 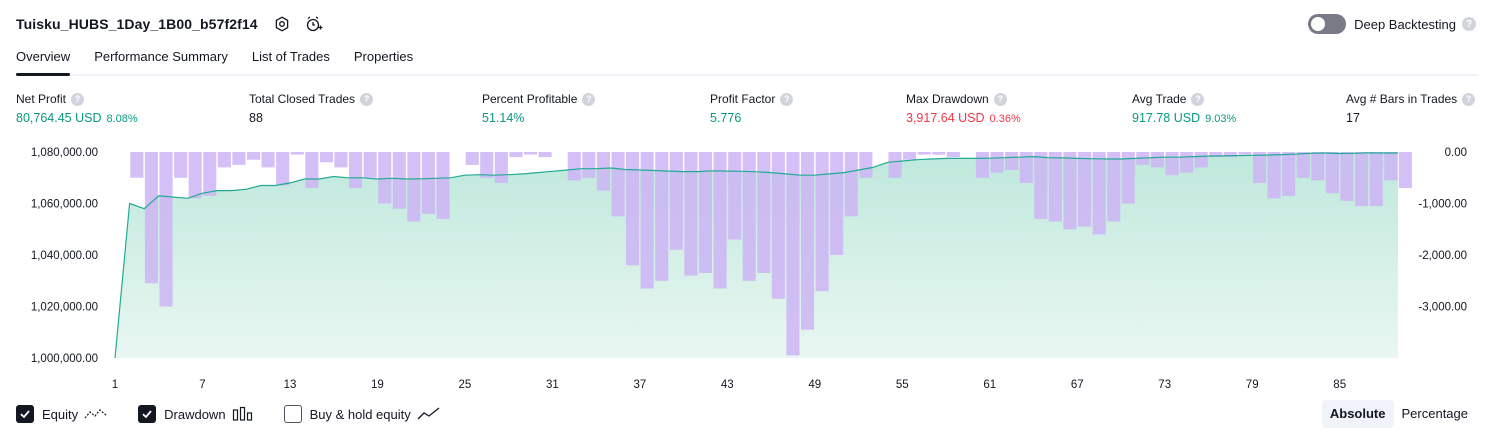 What do you see at coordinates (25, 414) in the screenshot?
I see `equity-checkbox` at bounding box center [25, 414].